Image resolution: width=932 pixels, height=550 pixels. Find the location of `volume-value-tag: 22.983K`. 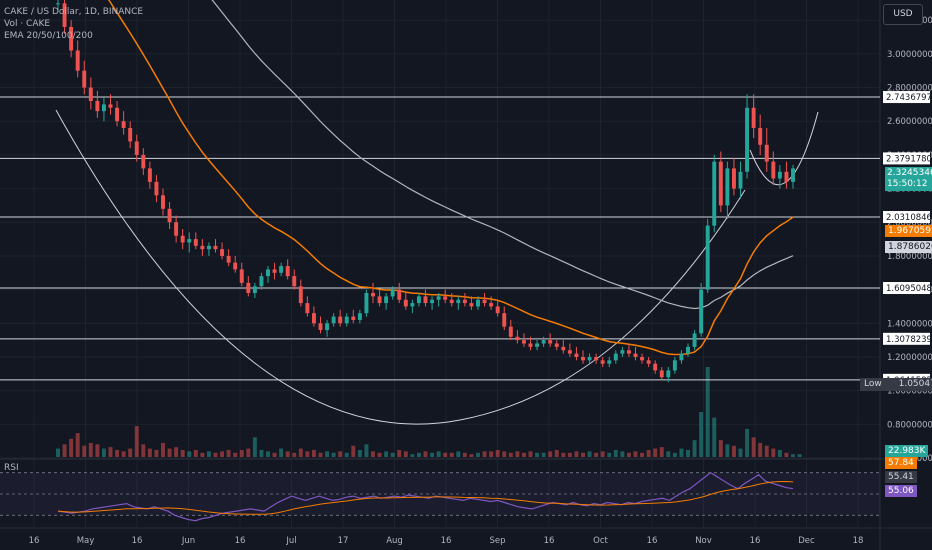

volume-value-tag: 22.983K is located at coordinates (907, 451).